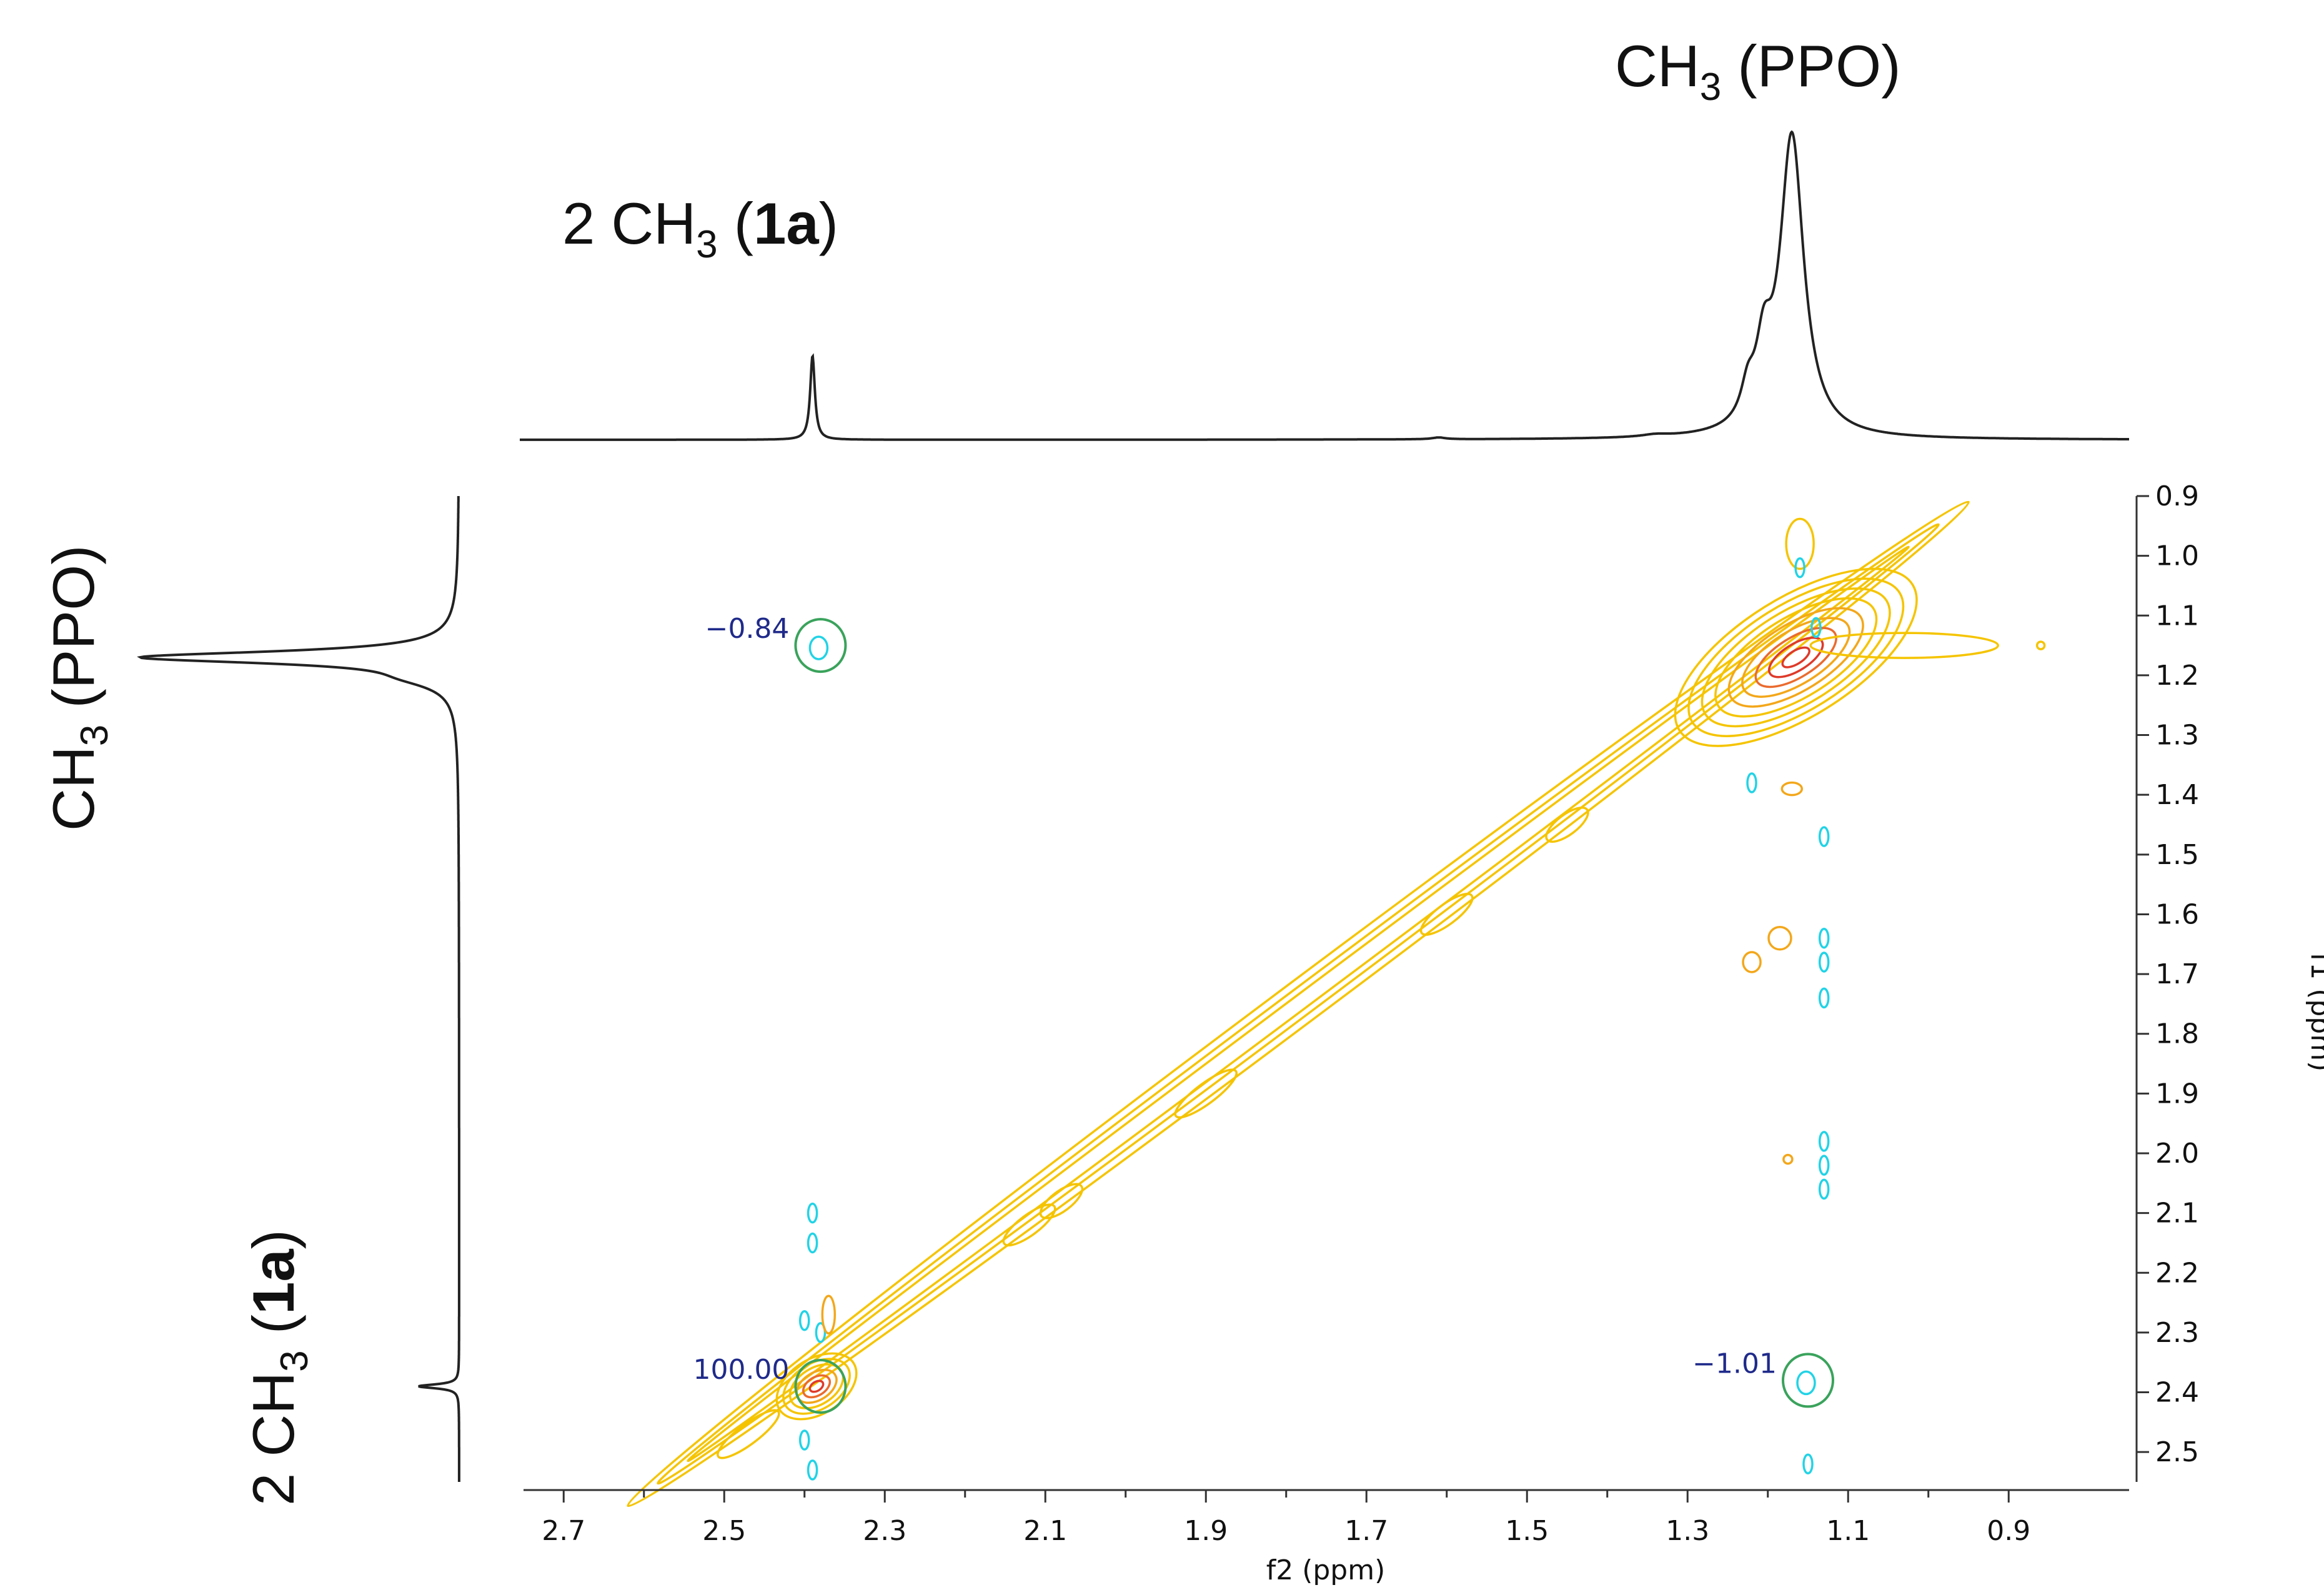  What do you see at coordinates (2177, 855) in the screenshot?
I see `y-tick-label-6: 1.5` at bounding box center [2177, 855].